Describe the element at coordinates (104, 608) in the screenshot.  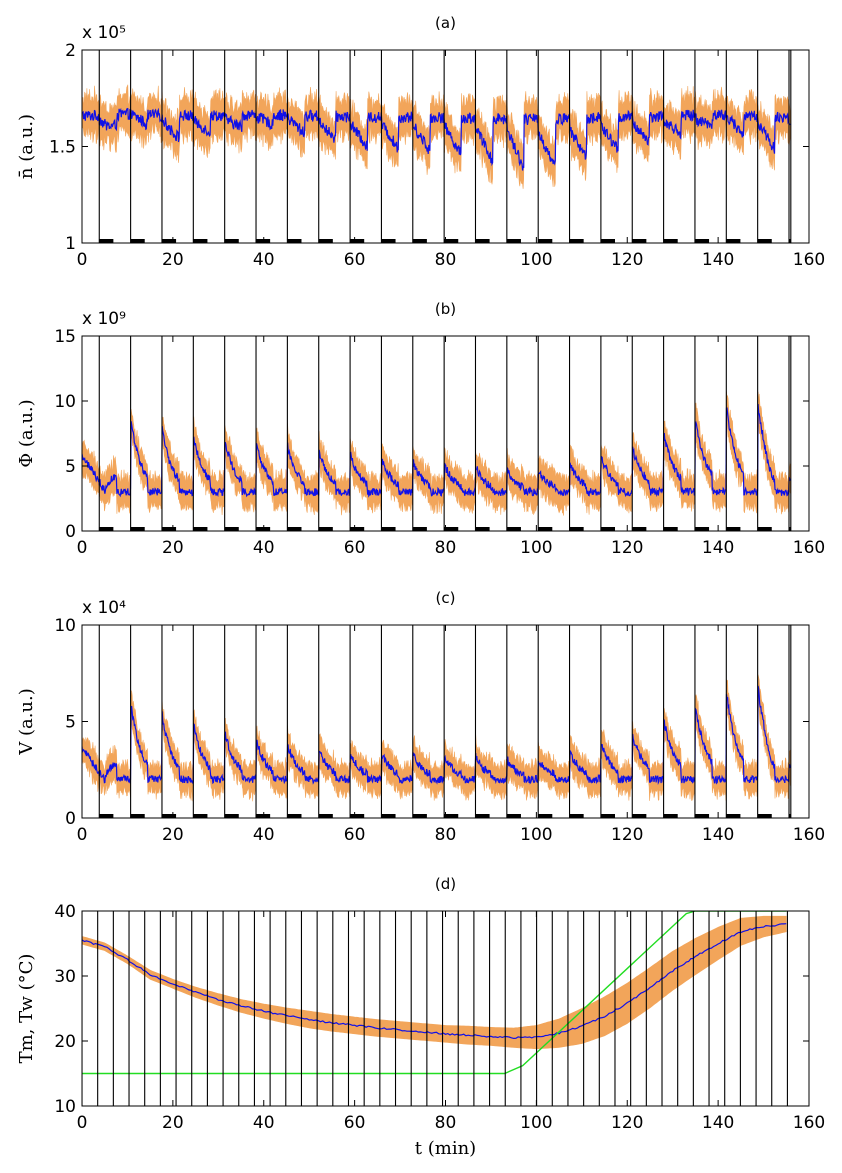
I see `axis-exponent-label: x 10⁴` at that location.